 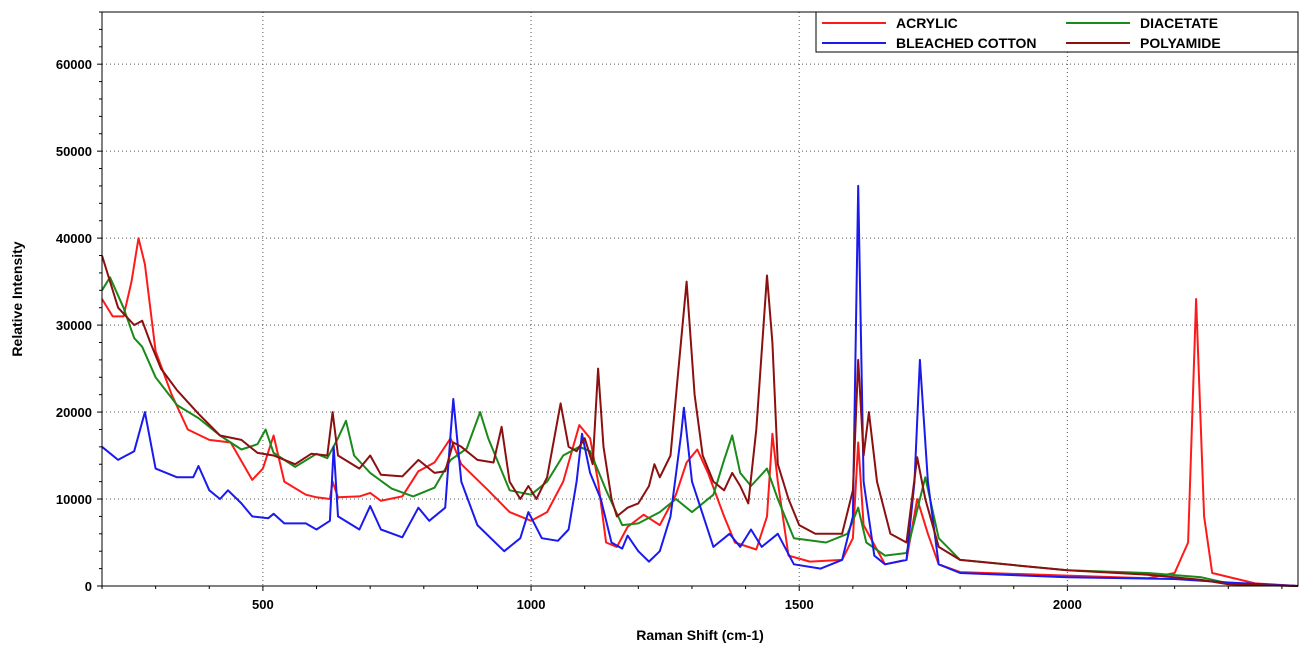 What do you see at coordinates (88, 586) in the screenshot?
I see `y-tick-label: 0` at bounding box center [88, 586].